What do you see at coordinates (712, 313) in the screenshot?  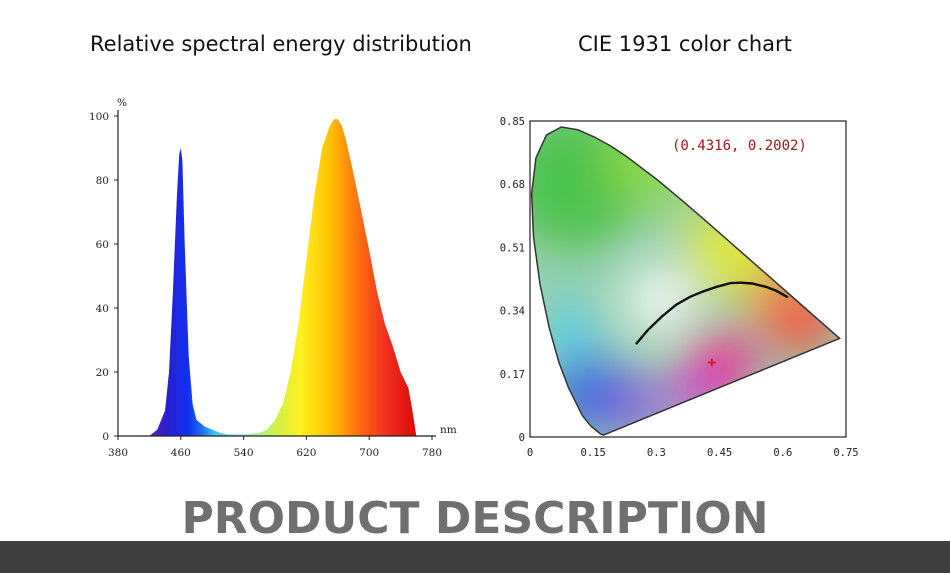 I see `planckian-locus` at bounding box center [712, 313].